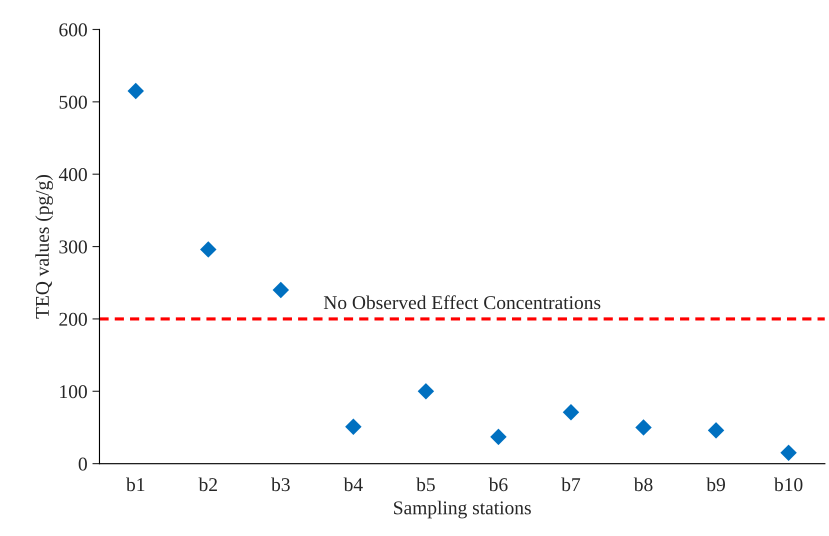 The height and width of the screenshot is (536, 829). Describe the element at coordinates (425, 485) in the screenshot. I see `x-tick-label: b5` at that location.